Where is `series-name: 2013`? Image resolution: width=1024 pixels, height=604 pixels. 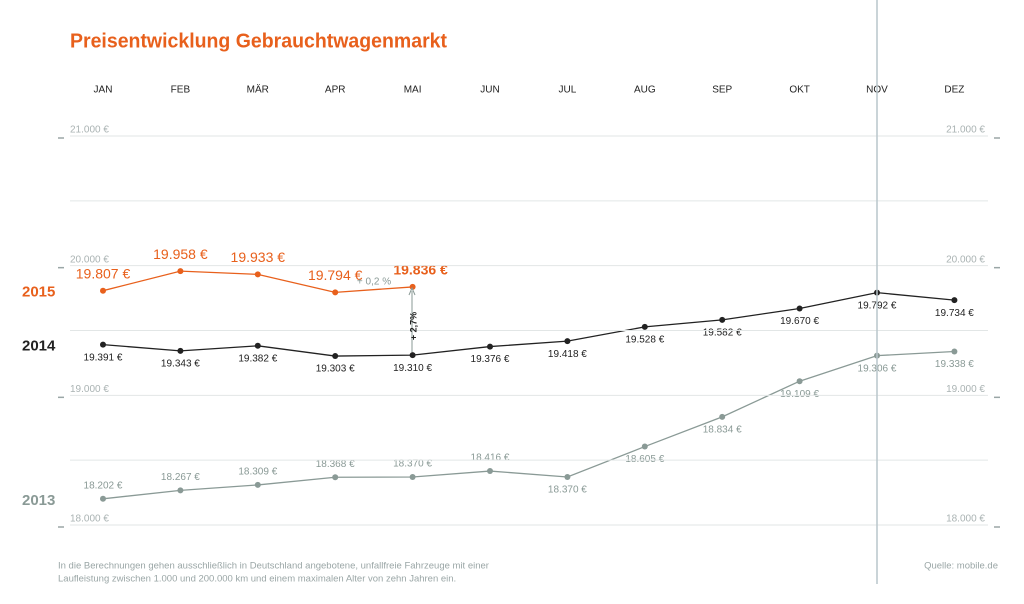
series-name: 2013 is located at coordinates (38, 500).